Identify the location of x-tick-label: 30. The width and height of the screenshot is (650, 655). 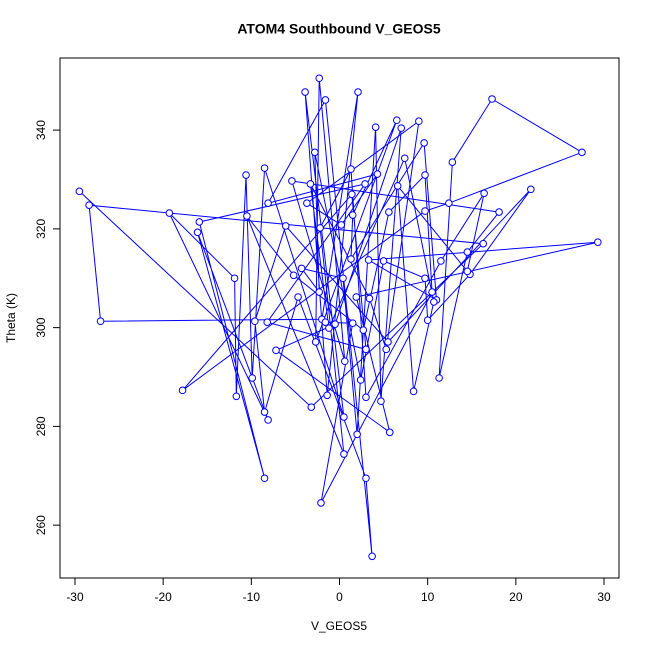
(604, 597).